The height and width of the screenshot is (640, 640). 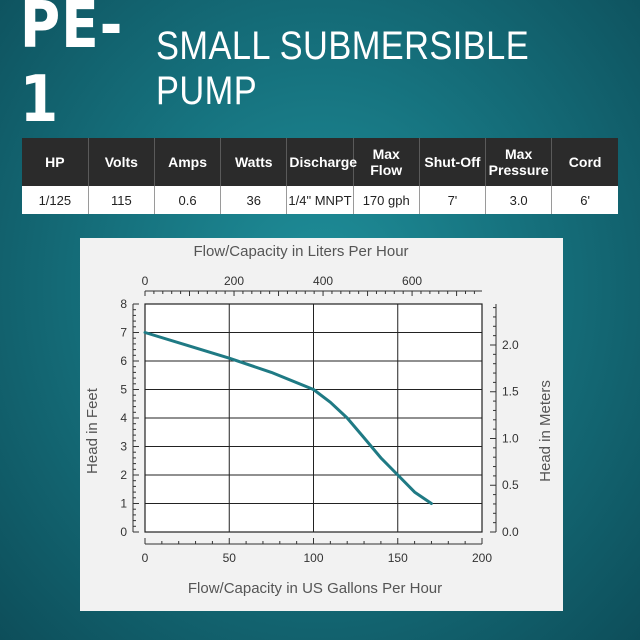 I want to click on product-model: PE-1, so click(x=71, y=68).